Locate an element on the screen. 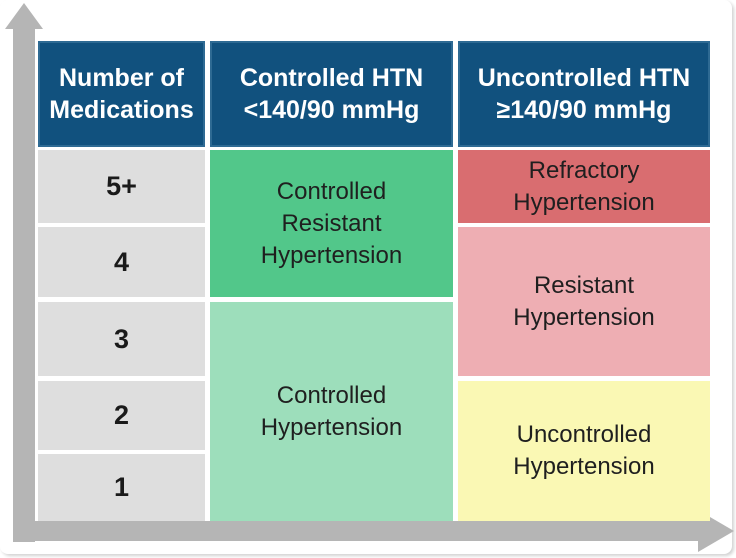 Image resolution: width=736 pixels, height=558 pixels. zone-label-line: Refractory is located at coordinates (584, 170).